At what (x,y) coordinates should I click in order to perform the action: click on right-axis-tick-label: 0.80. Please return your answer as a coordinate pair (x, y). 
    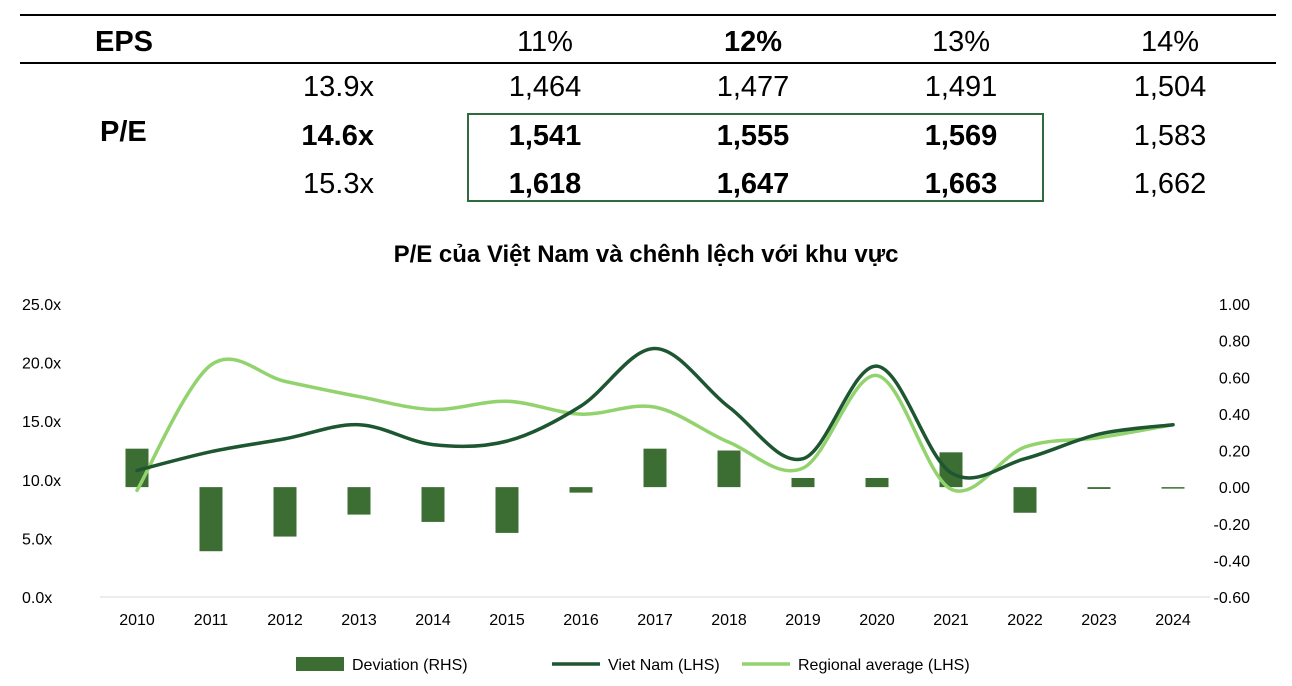
    Looking at the image, I should click on (1234, 342).